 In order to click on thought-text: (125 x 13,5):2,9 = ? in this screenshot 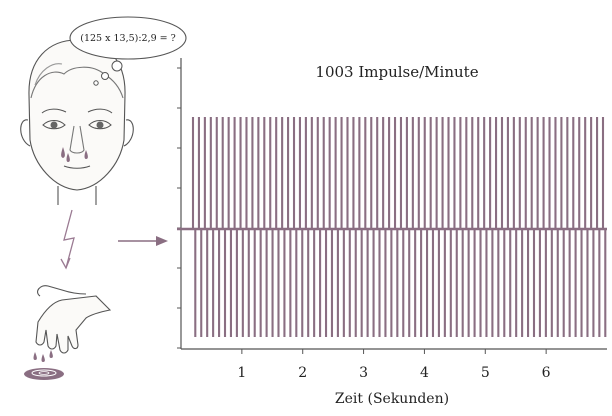, I will do `click(128, 38)`.